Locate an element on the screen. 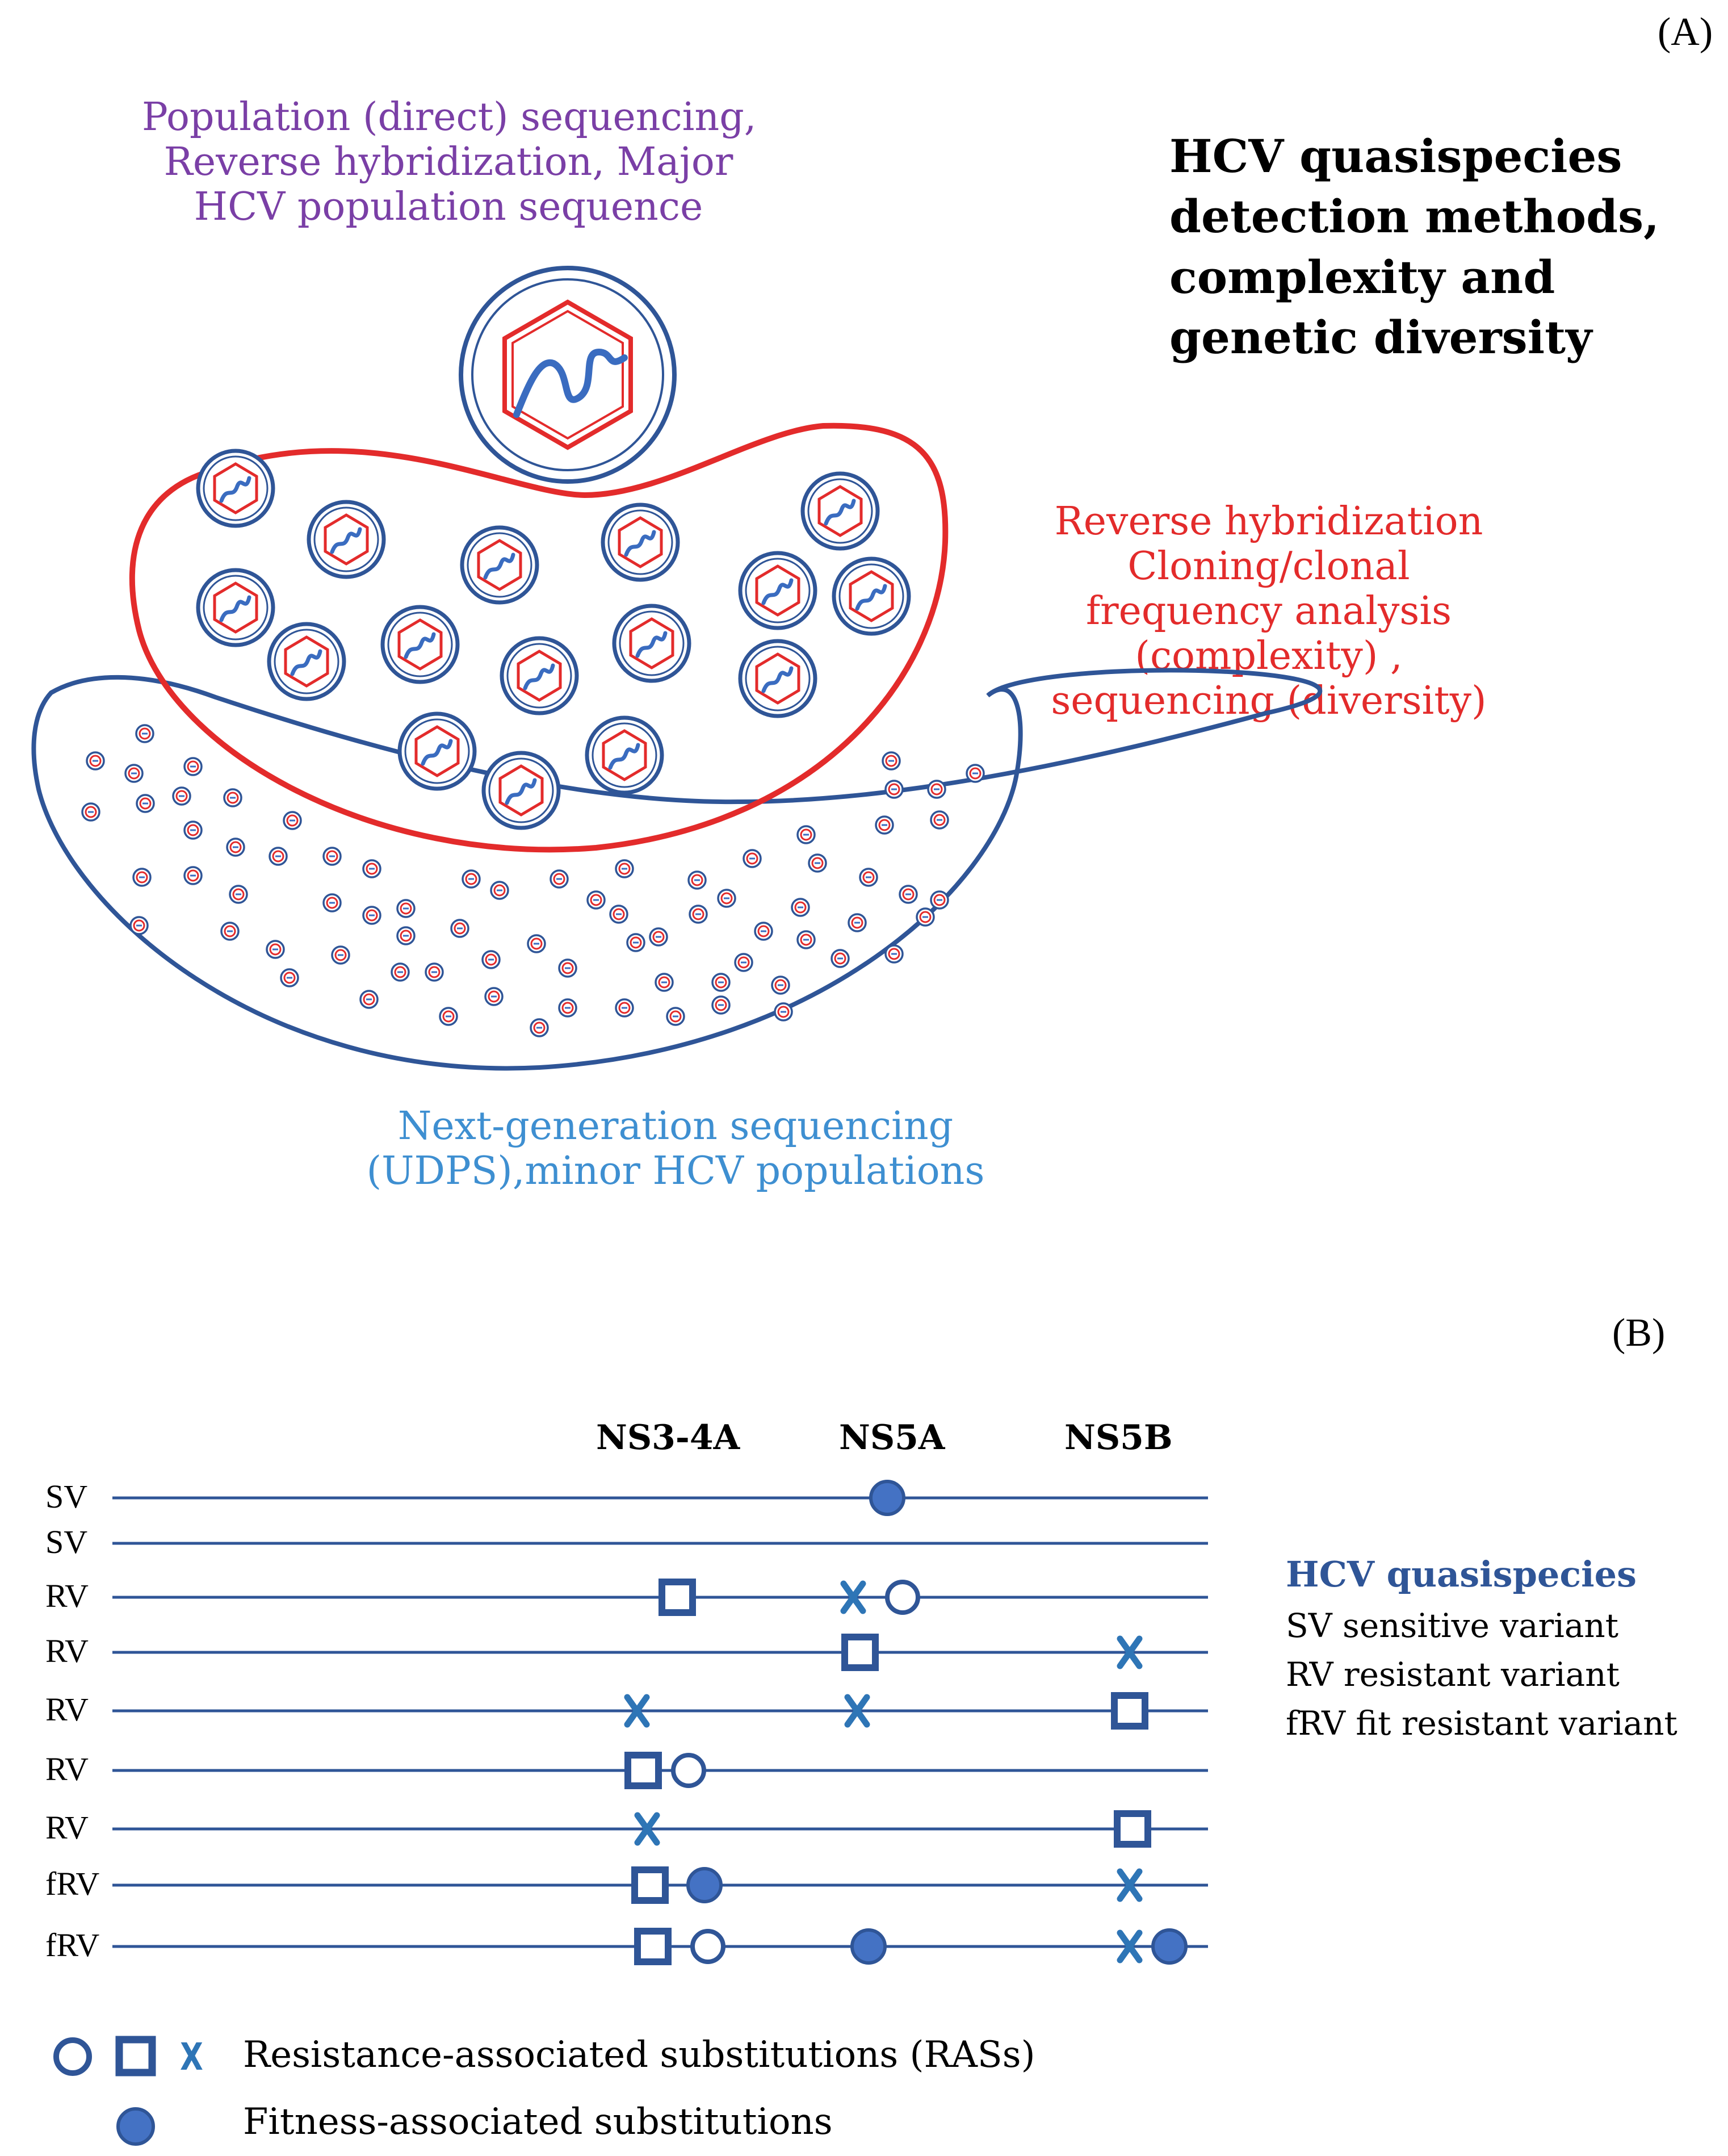  key-square is located at coordinates (135, 2057).